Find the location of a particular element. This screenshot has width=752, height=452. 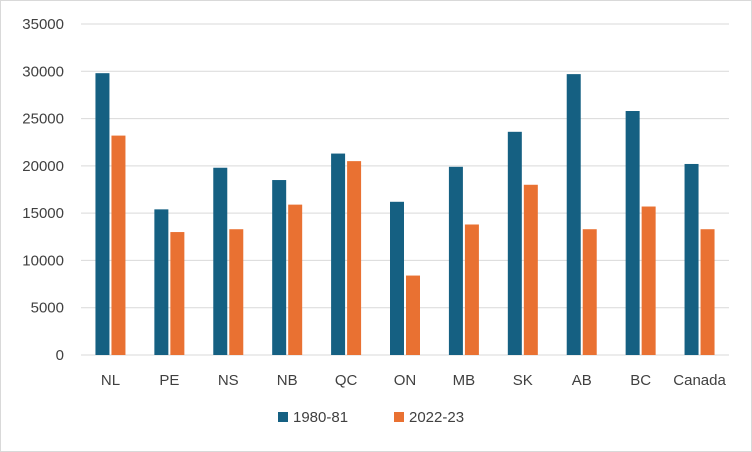

y-tick-label: 20000 is located at coordinates (43, 166).